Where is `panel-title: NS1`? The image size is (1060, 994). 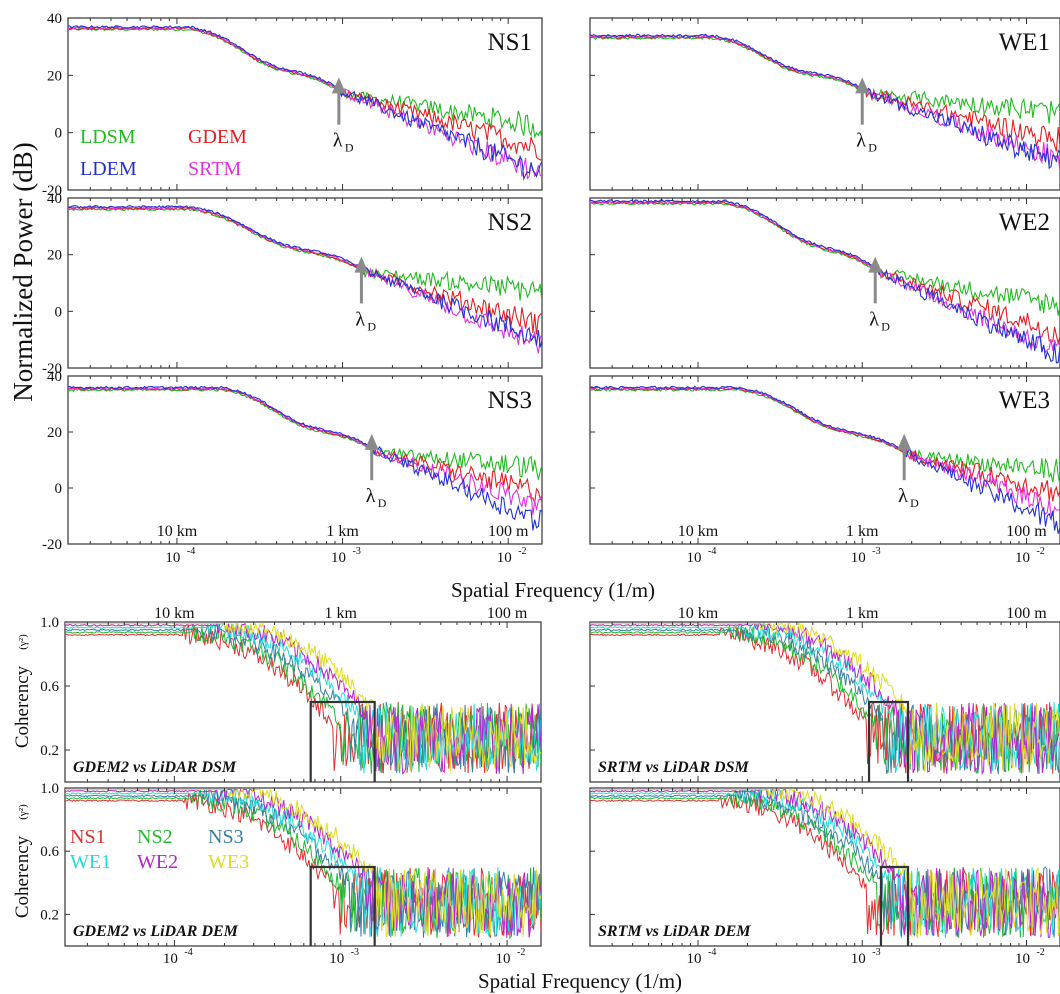
panel-title: NS1 is located at coordinates (510, 42).